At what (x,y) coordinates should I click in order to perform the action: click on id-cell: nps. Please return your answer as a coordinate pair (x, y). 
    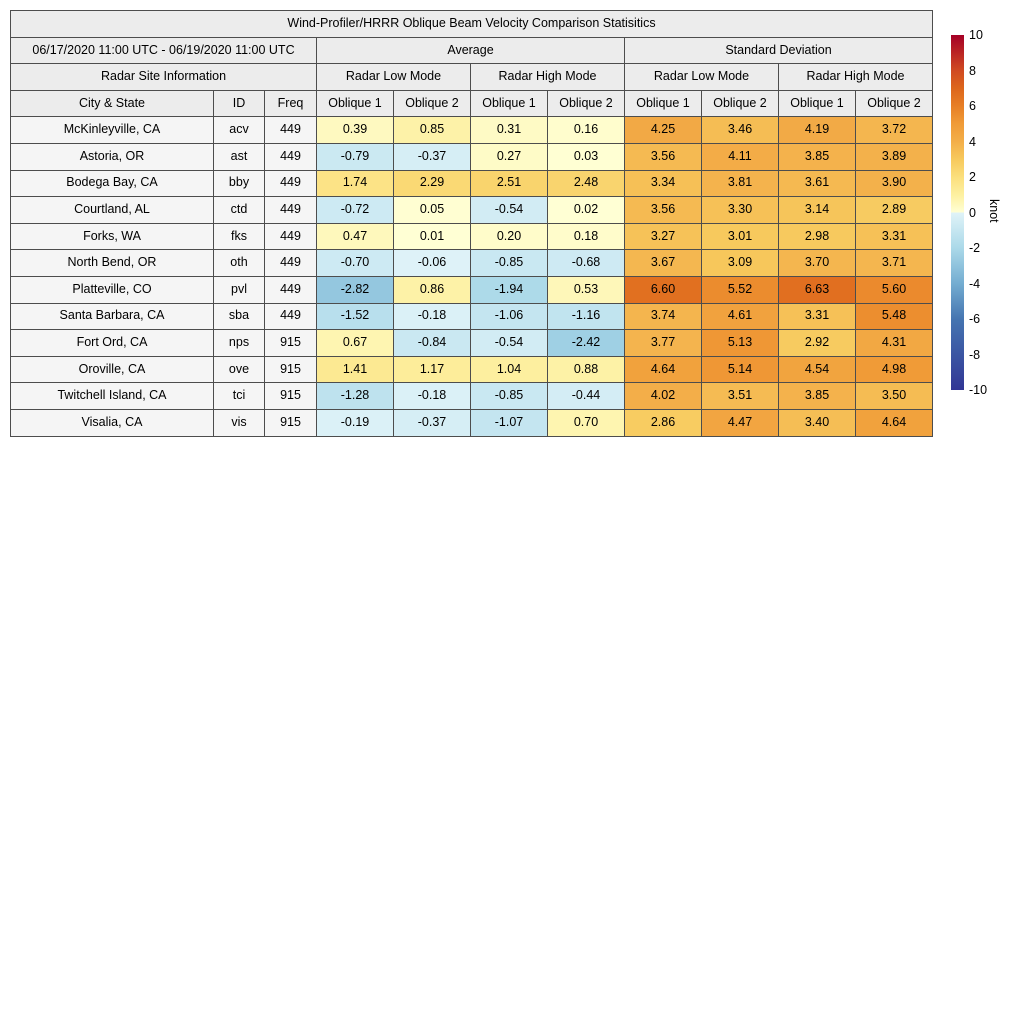
    Looking at the image, I should click on (239, 343).